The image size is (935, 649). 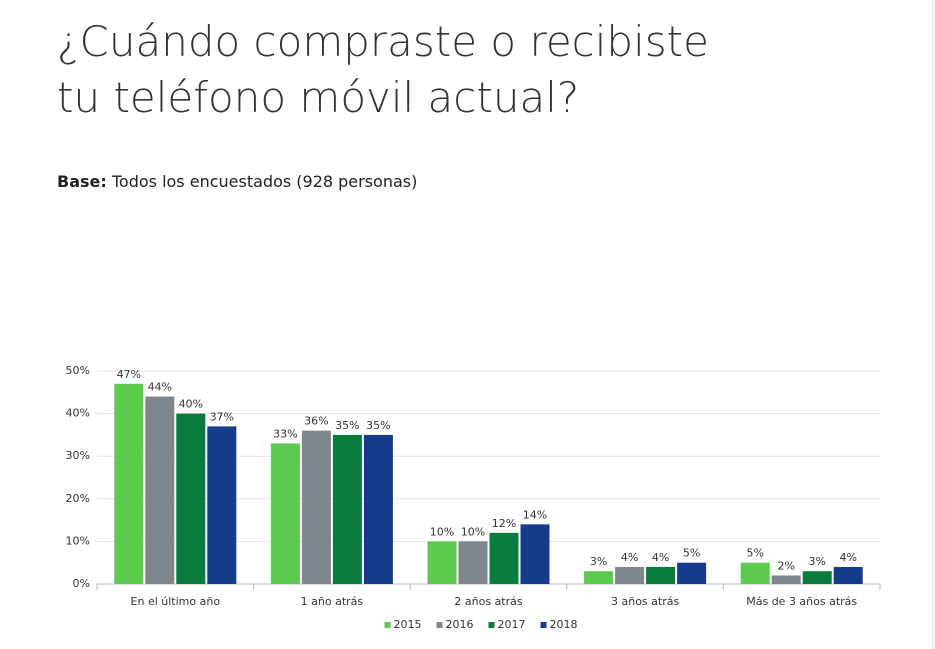 What do you see at coordinates (645, 601) in the screenshot?
I see `x-tick-label: 3 años atrás` at bounding box center [645, 601].